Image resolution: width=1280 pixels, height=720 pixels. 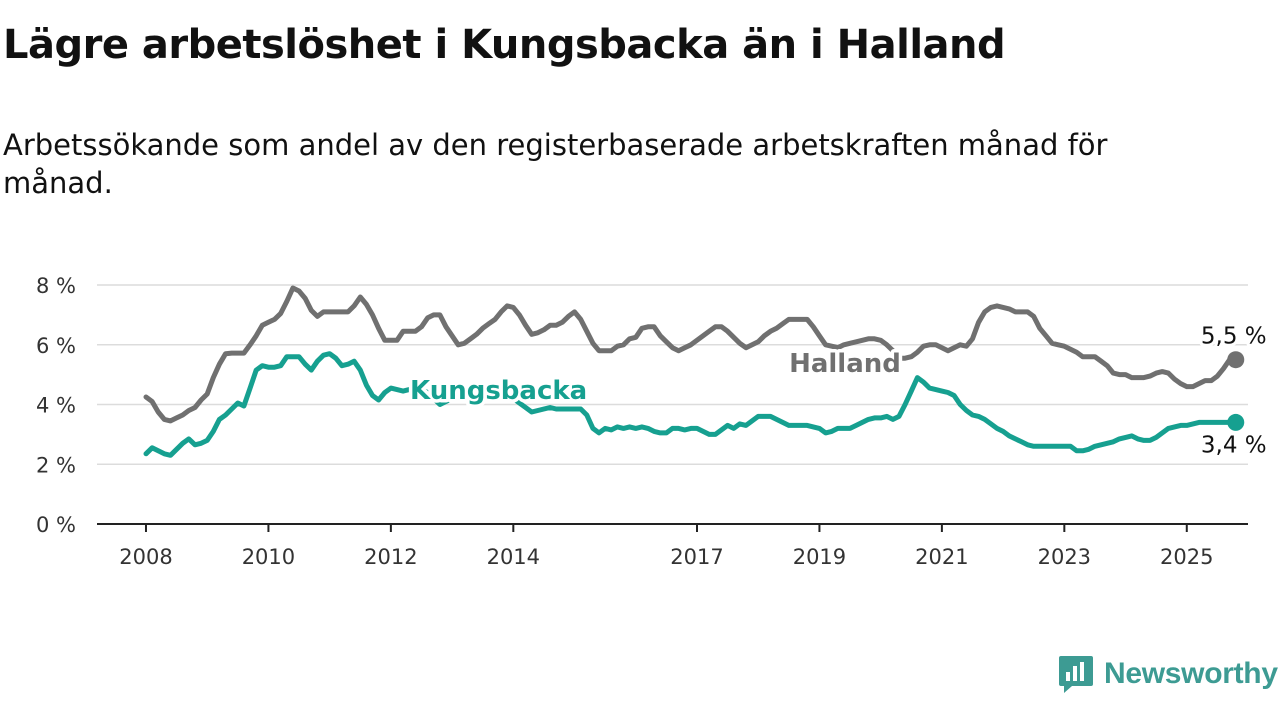 What do you see at coordinates (1186, 557) in the screenshot?
I see `x-tick-label: 2025` at bounding box center [1186, 557].